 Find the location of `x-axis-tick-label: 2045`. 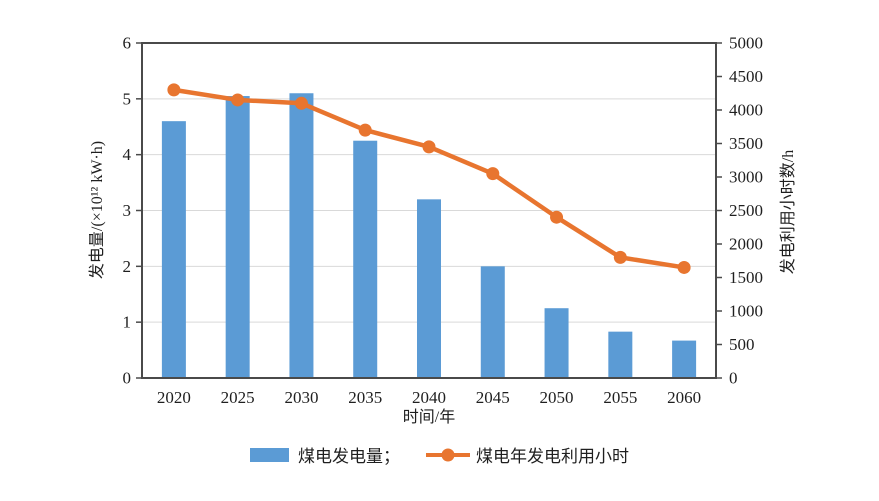

x-axis-tick-label: 2045 is located at coordinates (493, 397).